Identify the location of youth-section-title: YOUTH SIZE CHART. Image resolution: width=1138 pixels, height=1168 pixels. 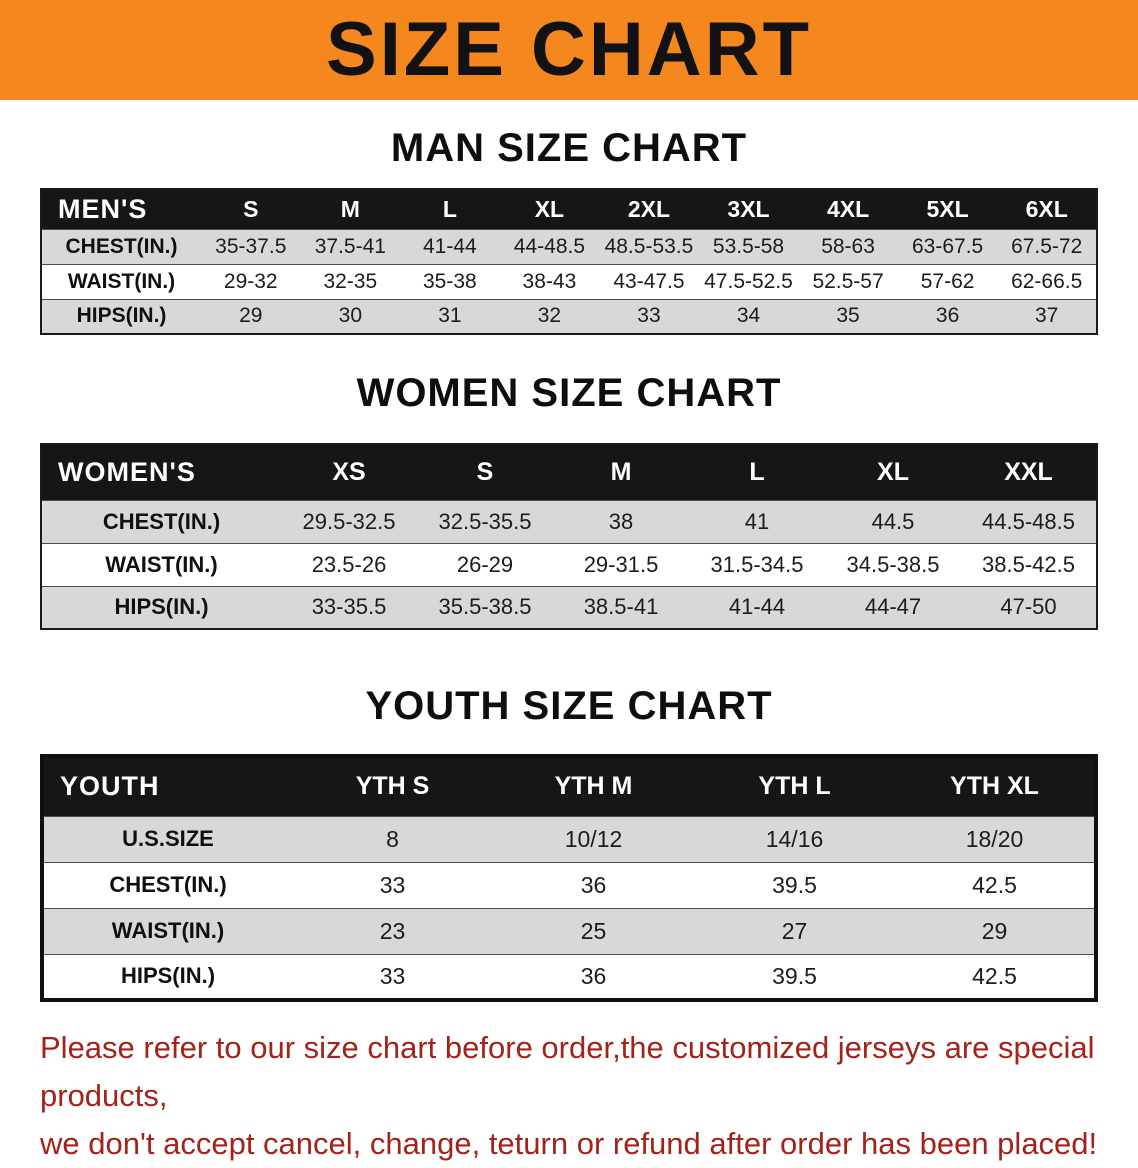
(569, 706).